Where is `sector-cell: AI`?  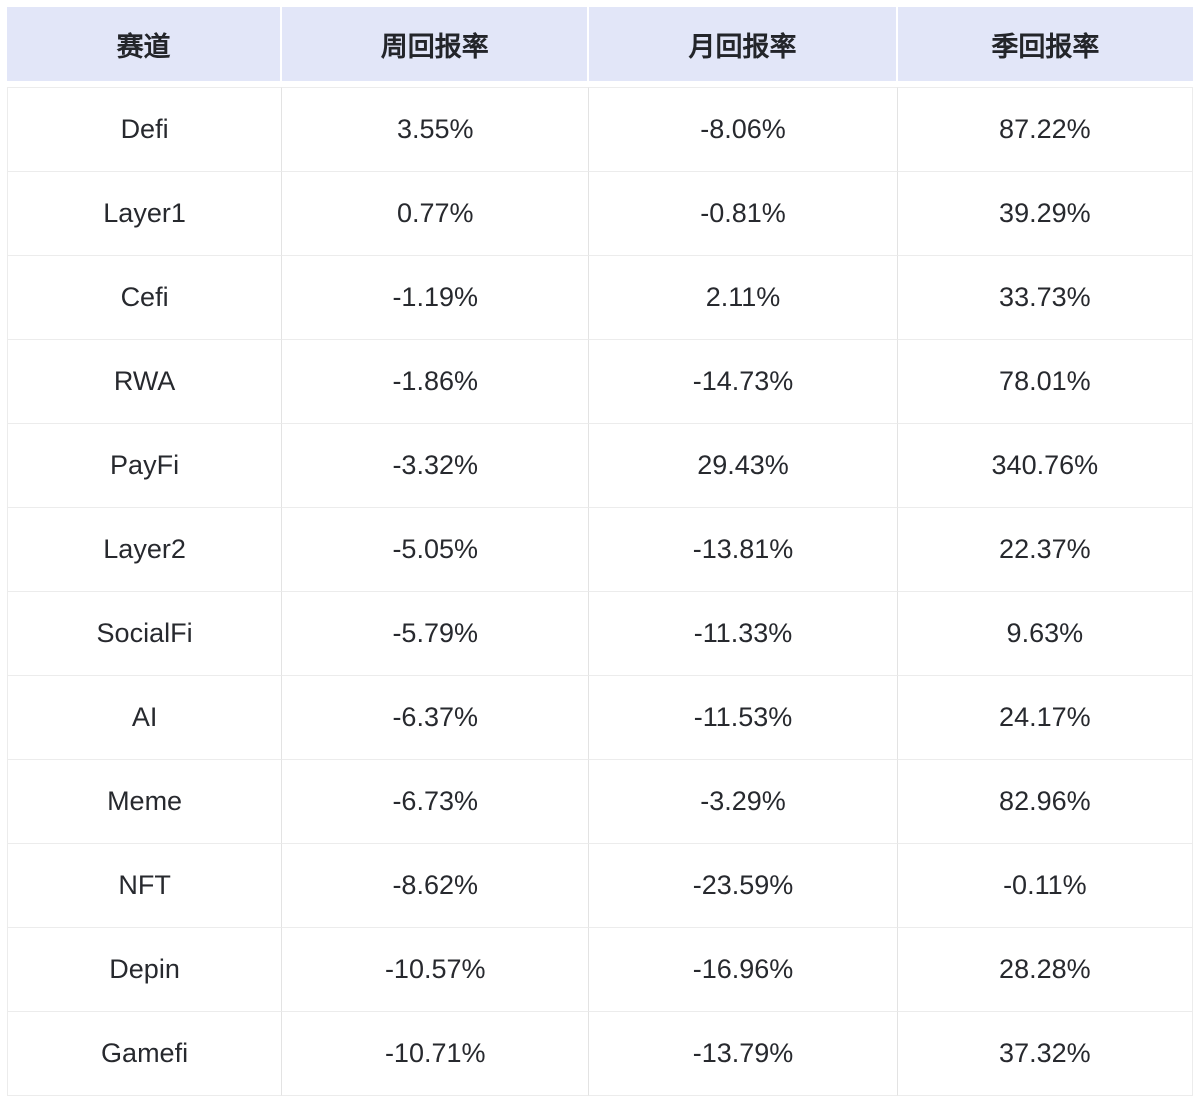 sector-cell: AI is located at coordinates (145, 718).